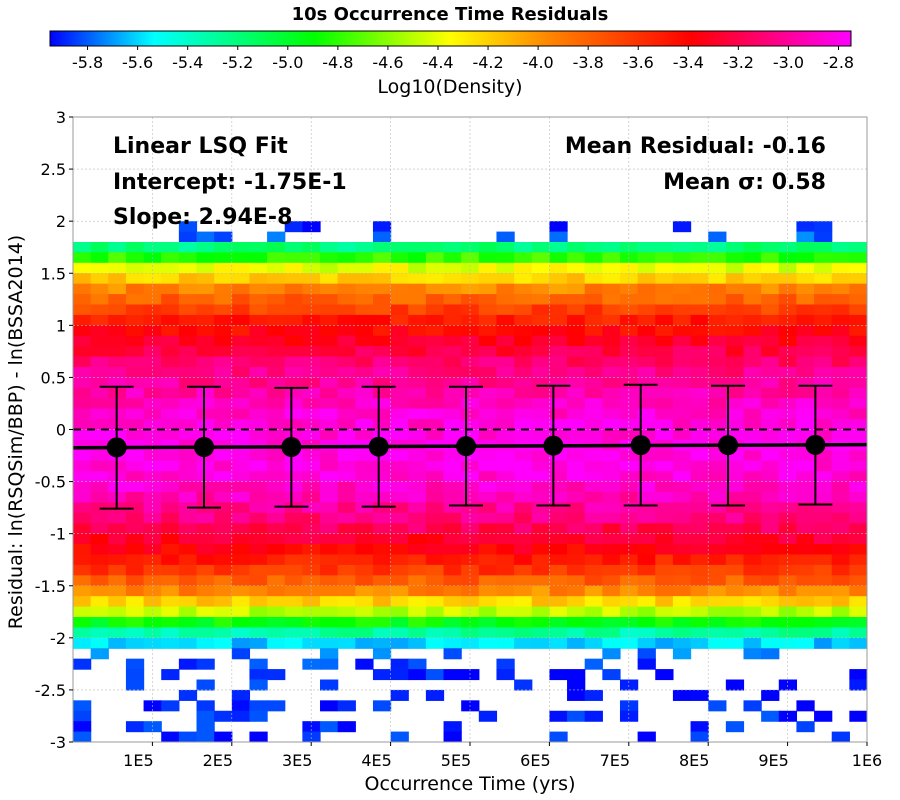  Describe the element at coordinates (788, 62) in the screenshot. I see `colorbar-tick-label: -3.0` at that location.